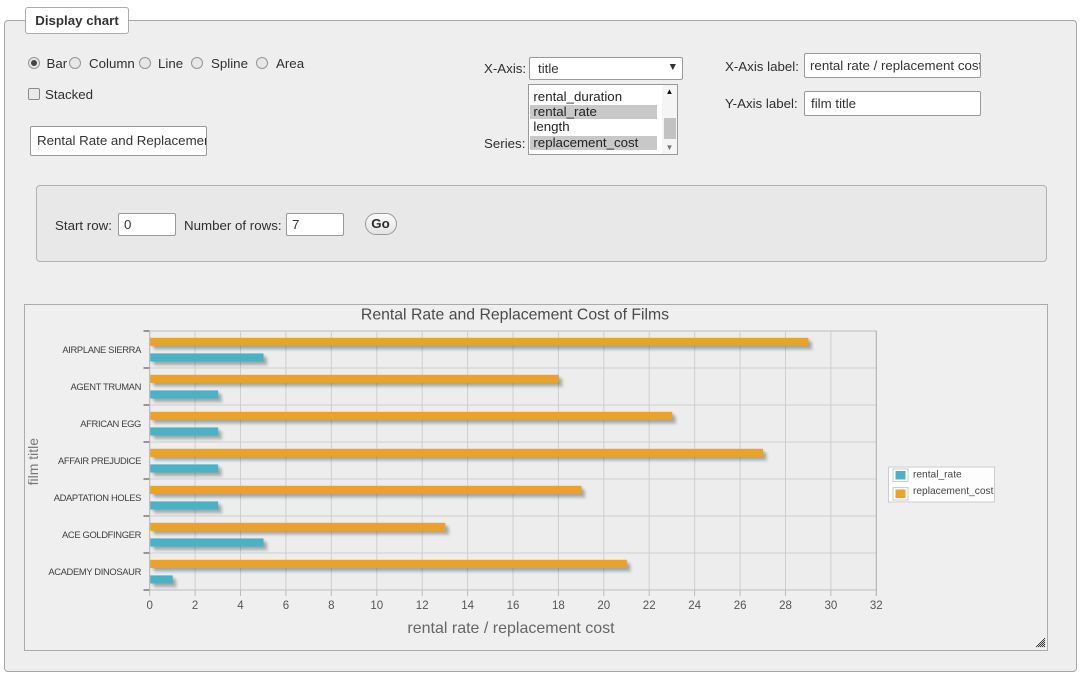 This screenshot has height=681, width=1081. I want to click on svg-text: 16, so click(513, 606).